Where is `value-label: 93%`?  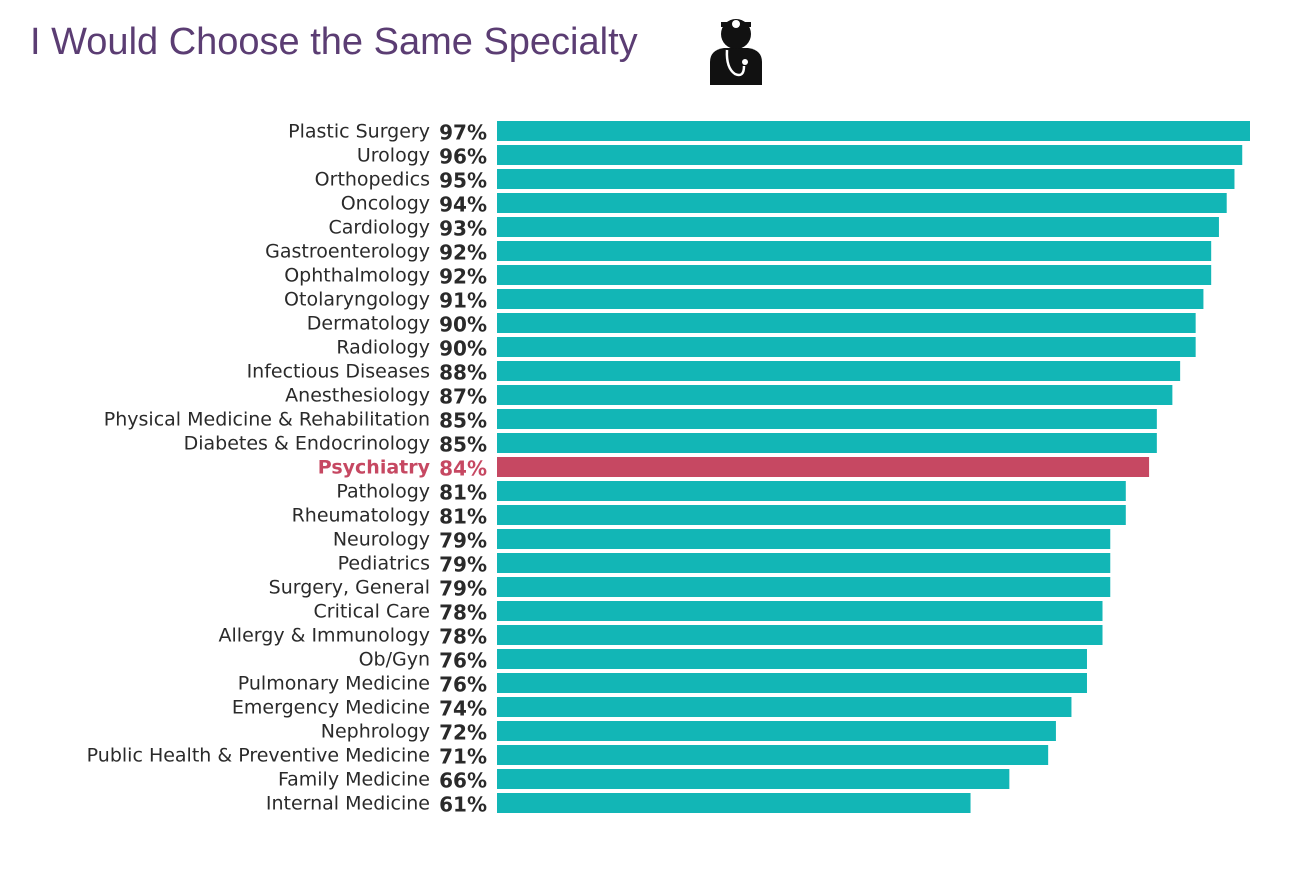
value-label: 93% is located at coordinates (463, 229).